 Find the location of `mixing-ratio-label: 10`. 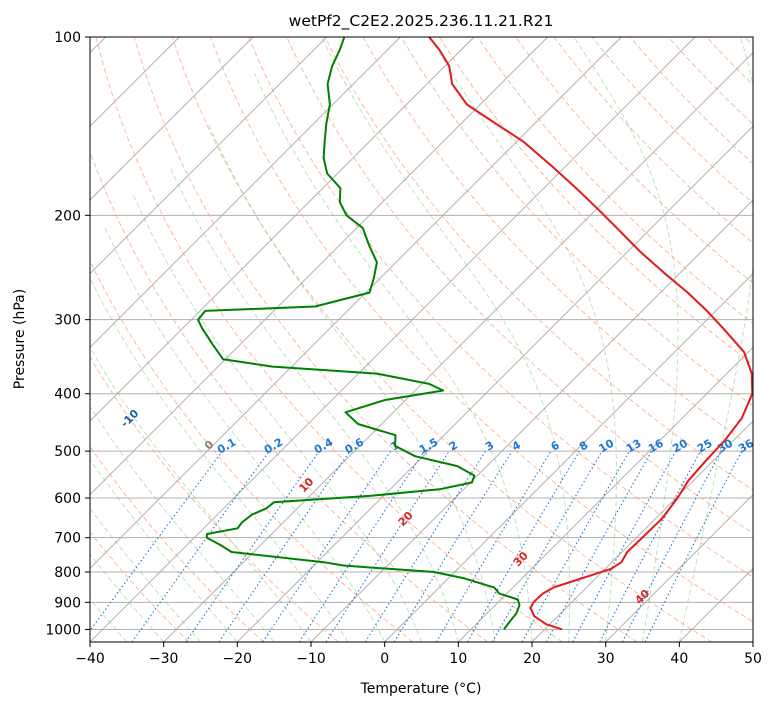

mixing-ratio-label: 10 is located at coordinates (607, 445).